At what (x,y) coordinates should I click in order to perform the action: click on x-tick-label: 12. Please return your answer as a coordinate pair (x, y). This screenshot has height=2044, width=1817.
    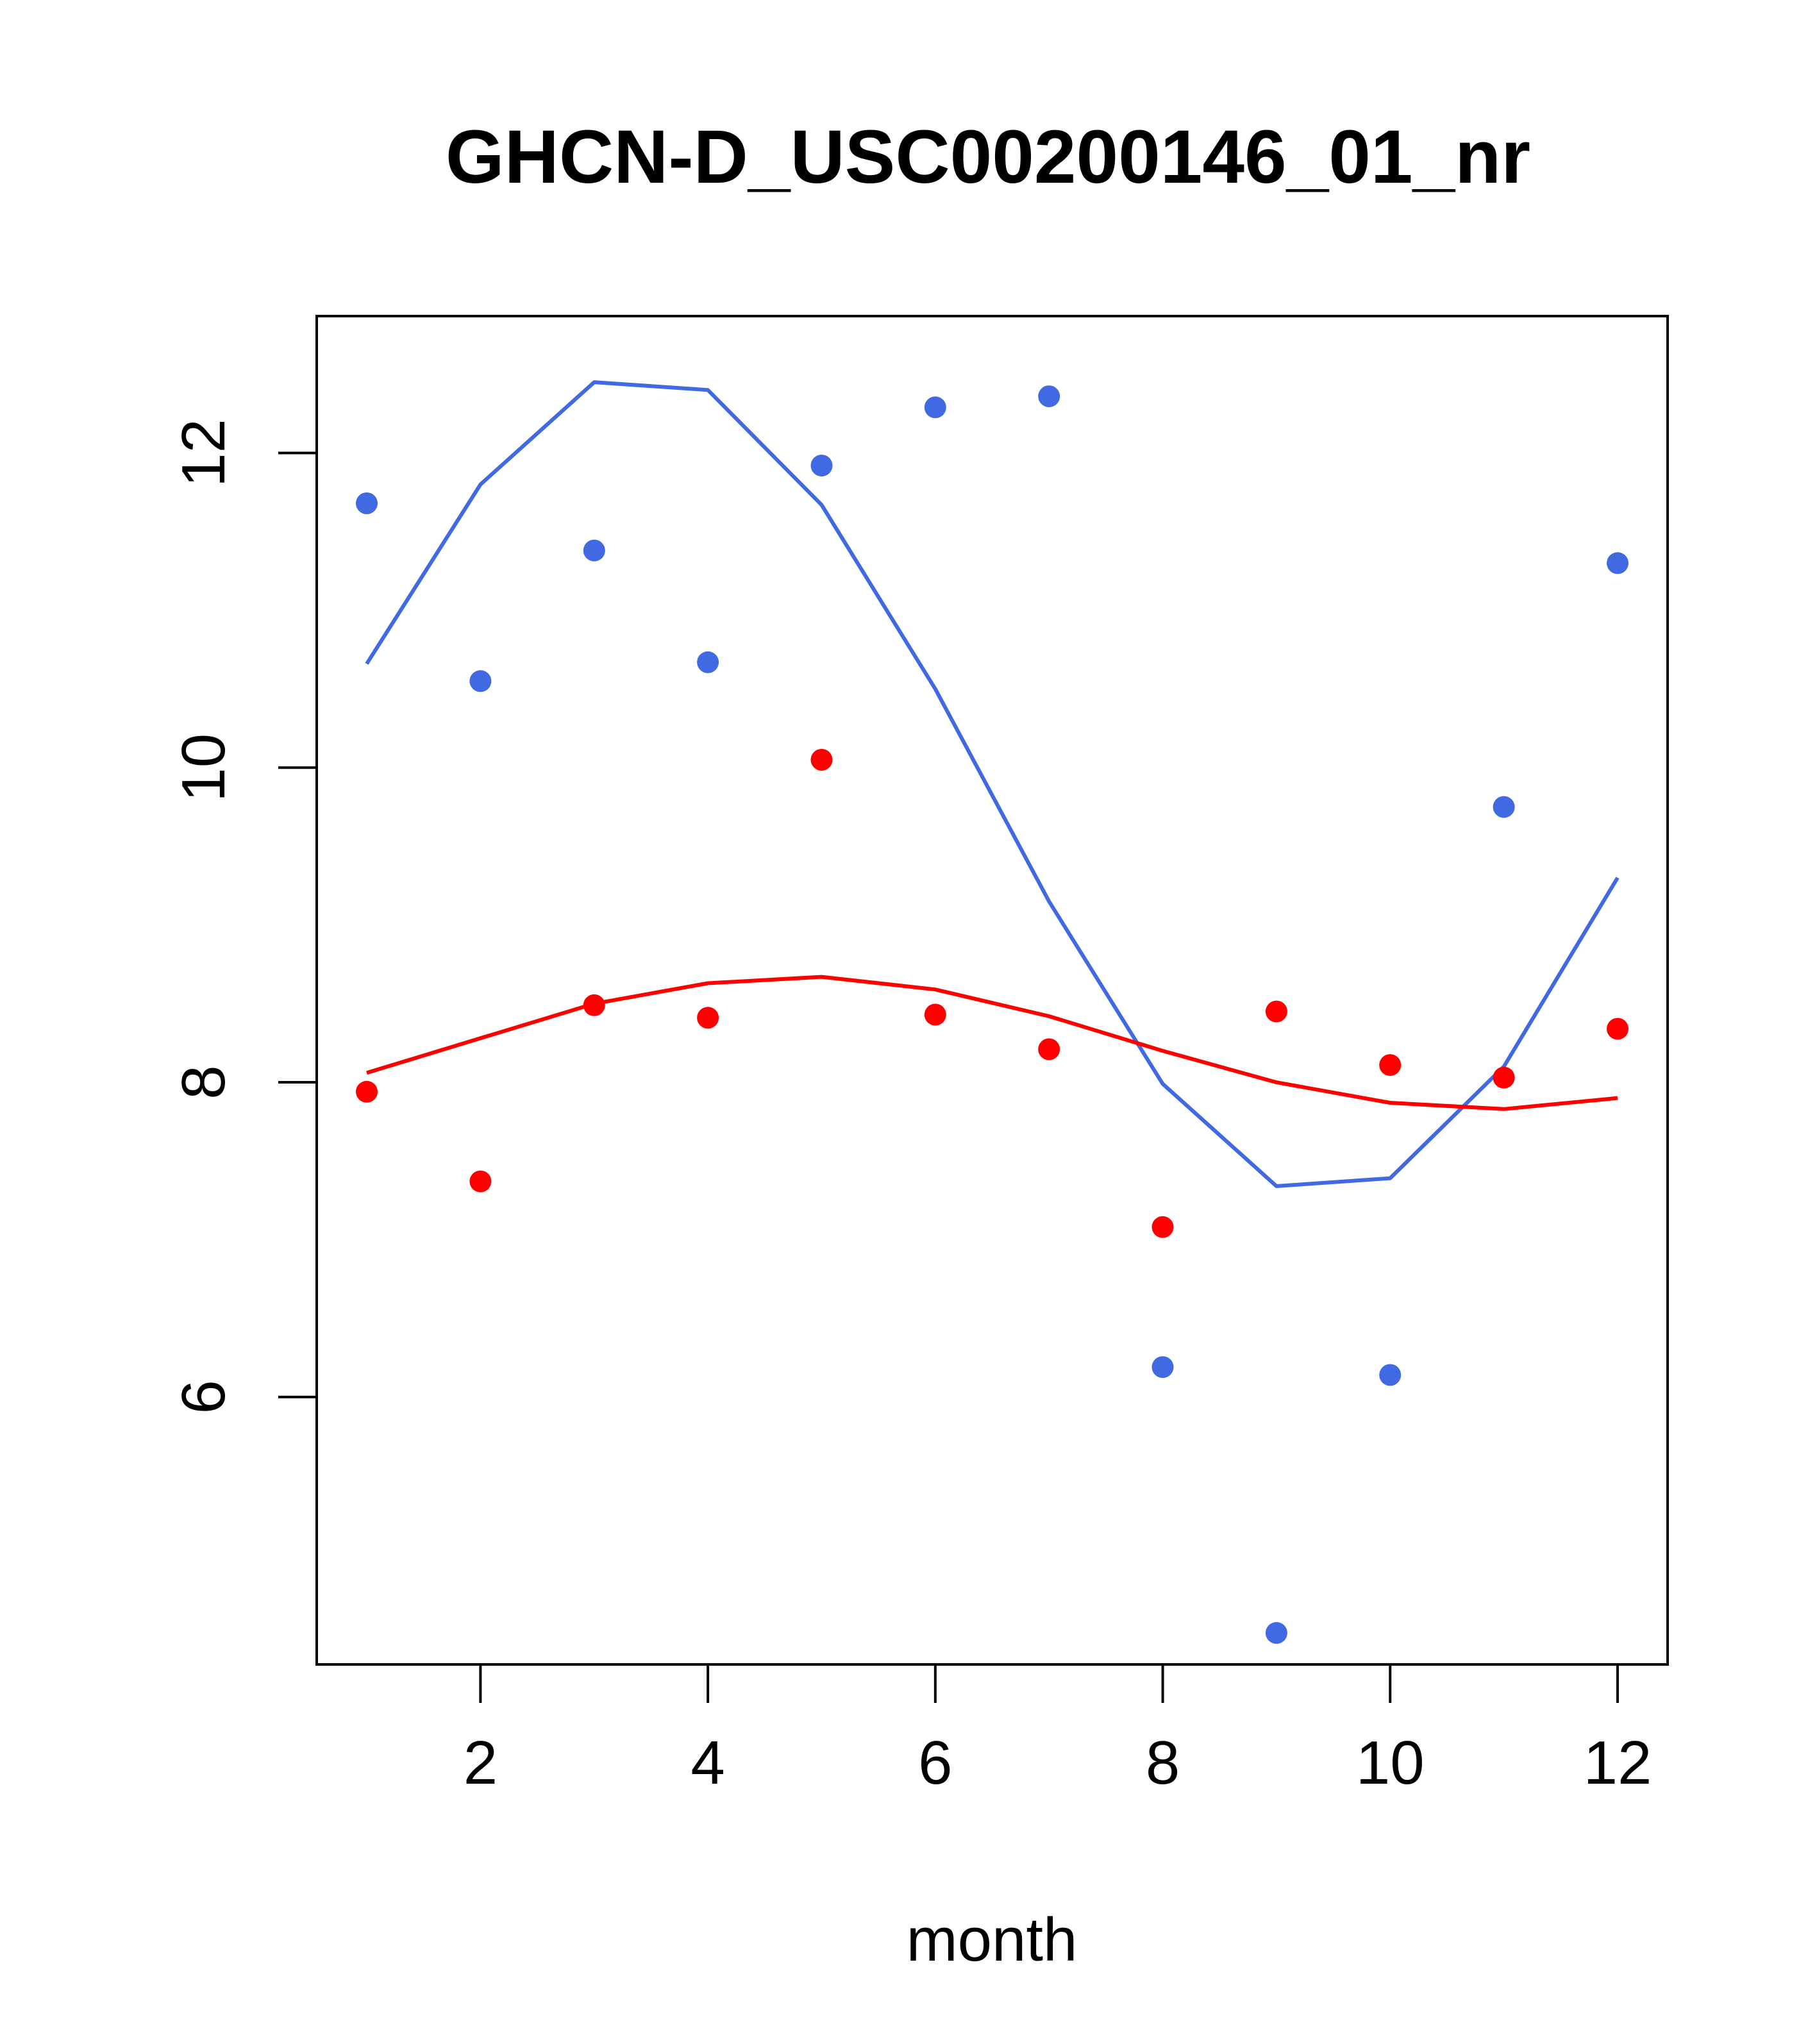
    Looking at the image, I should click on (1618, 1763).